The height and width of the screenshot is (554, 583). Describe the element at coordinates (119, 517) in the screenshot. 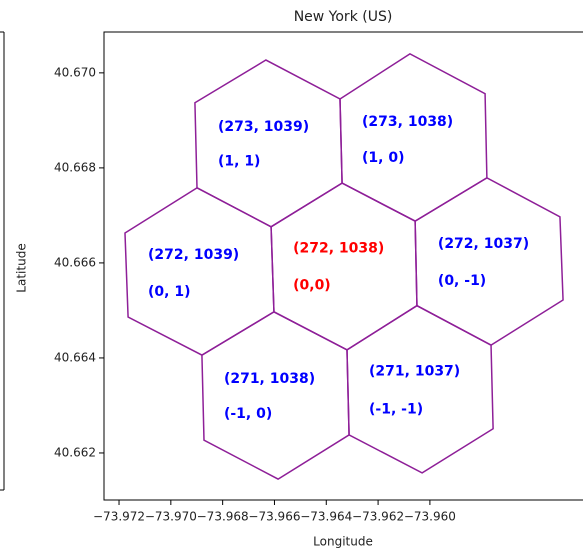

I see `x-tick-label: −73.972` at that location.